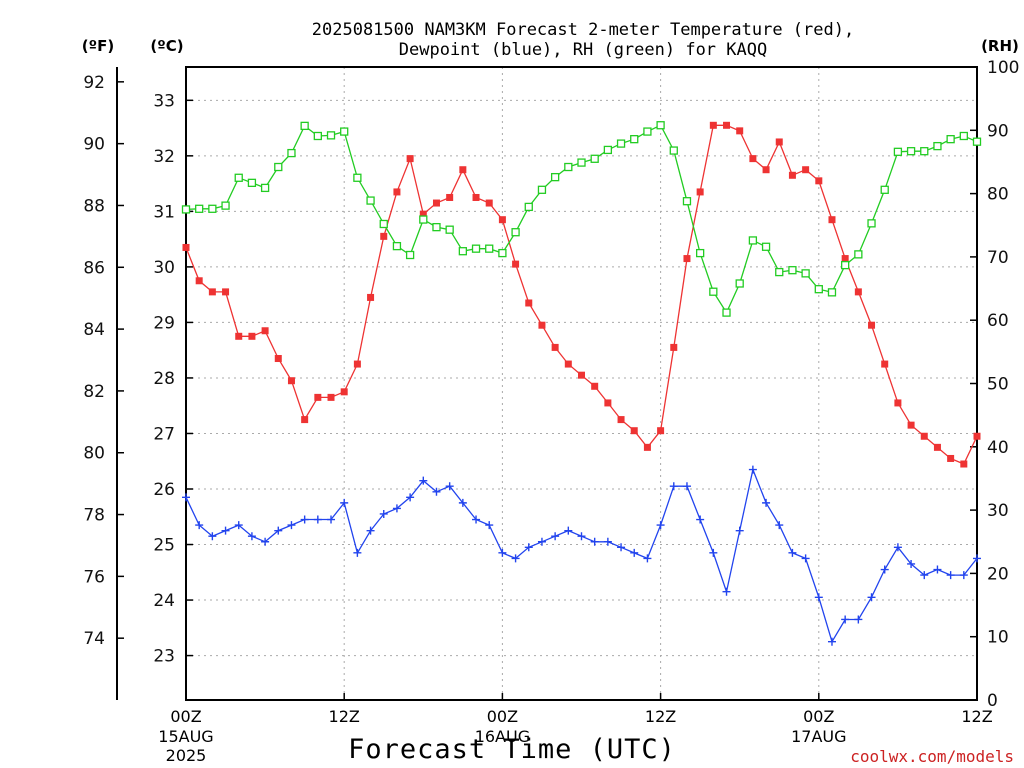  Describe the element at coordinates (94, 639) in the screenshot. I see `fahrenheit-tick-label: 74` at that location.